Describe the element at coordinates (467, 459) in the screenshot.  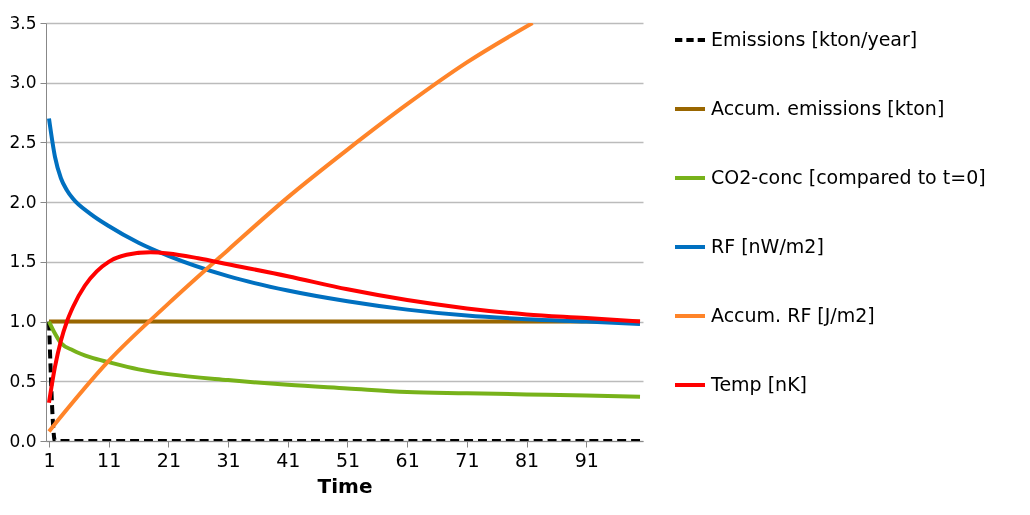
I see `x-tick-label: 71` at that location.